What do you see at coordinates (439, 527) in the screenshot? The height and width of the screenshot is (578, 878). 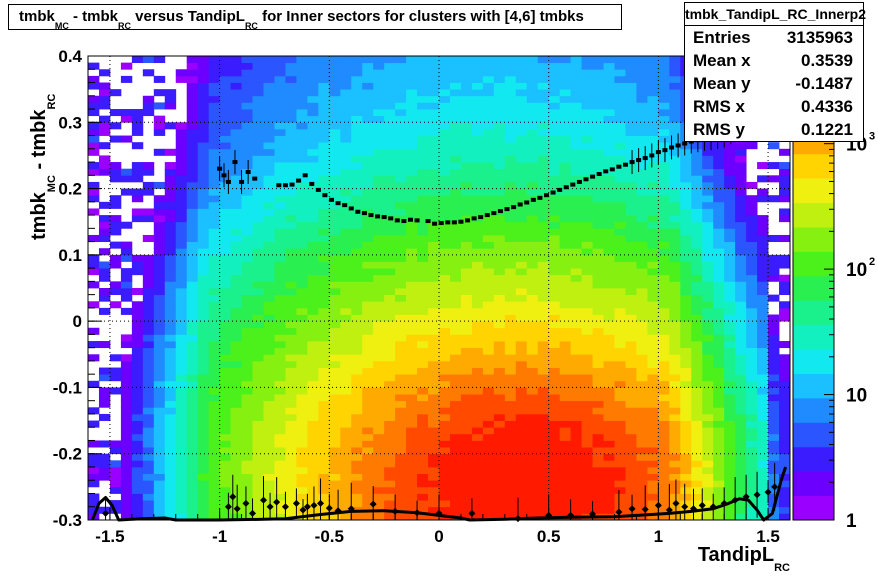 I see `x-axis: -1.5 -1 -0.5 0 0.5 1 1.5` at bounding box center [439, 527].